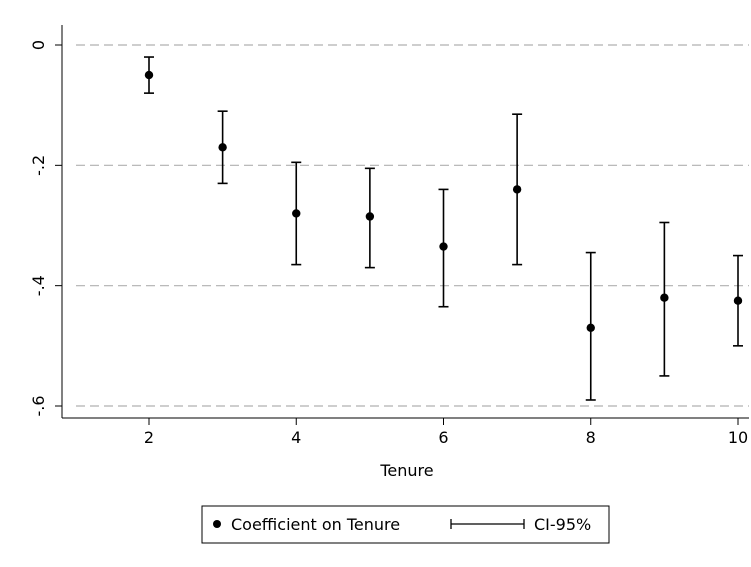 The width and height of the screenshot is (751, 567). What do you see at coordinates (517, 189) in the screenshot?
I see `coefficient-point-x7` at bounding box center [517, 189].